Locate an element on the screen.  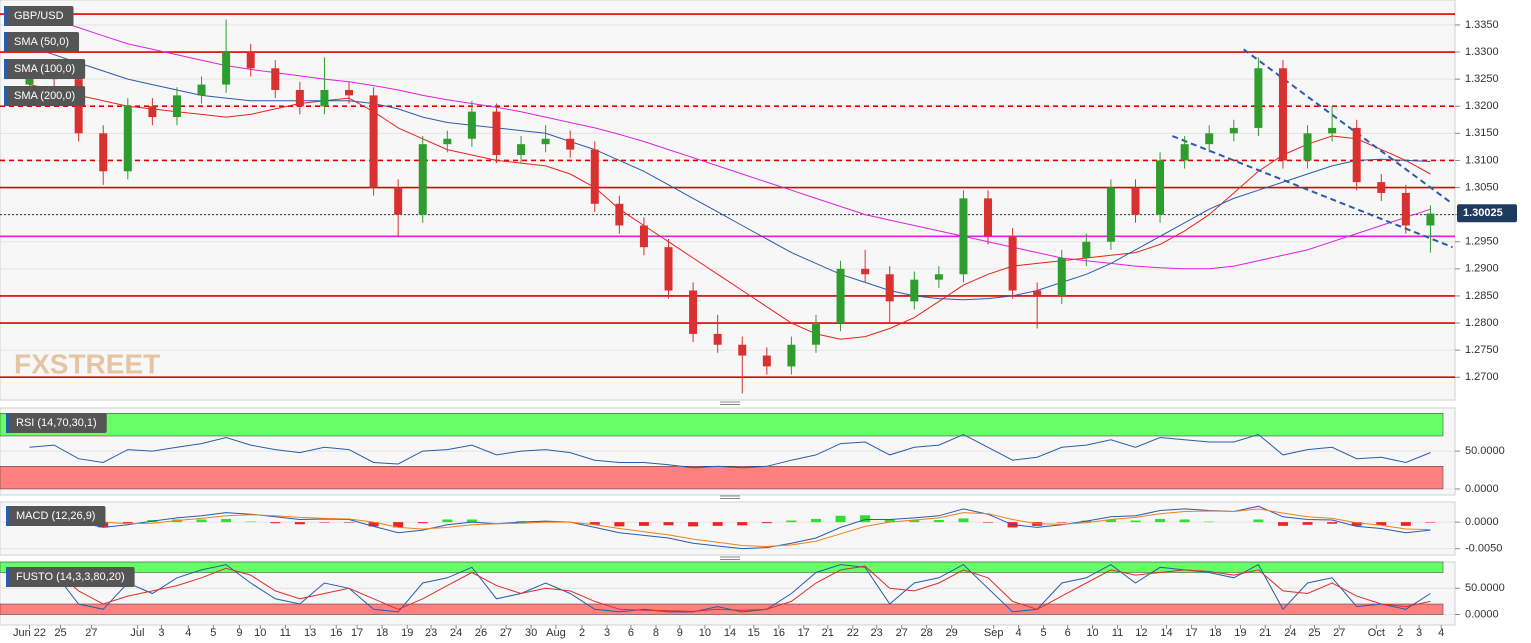
watermark: FXSTREET is located at coordinates (87, 363).